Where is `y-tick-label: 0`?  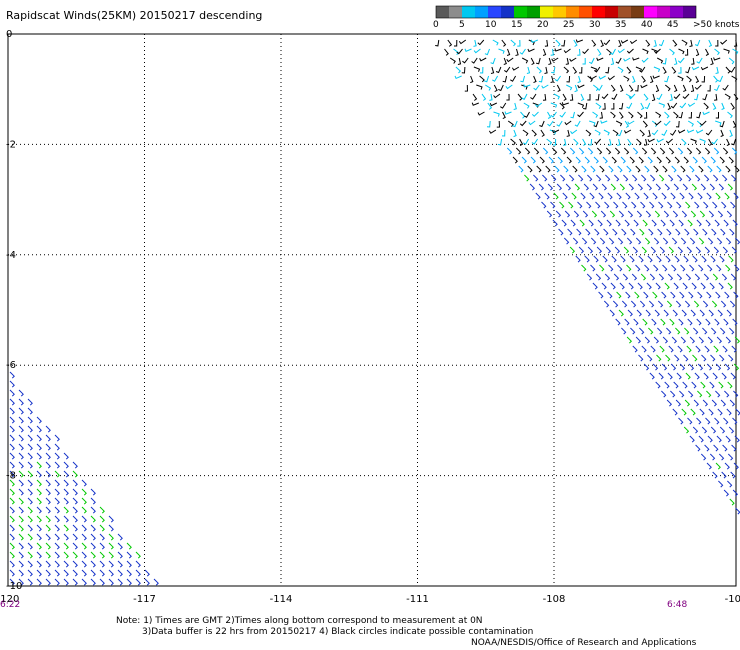 y-tick-label: 0 is located at coordinates (9, 34).